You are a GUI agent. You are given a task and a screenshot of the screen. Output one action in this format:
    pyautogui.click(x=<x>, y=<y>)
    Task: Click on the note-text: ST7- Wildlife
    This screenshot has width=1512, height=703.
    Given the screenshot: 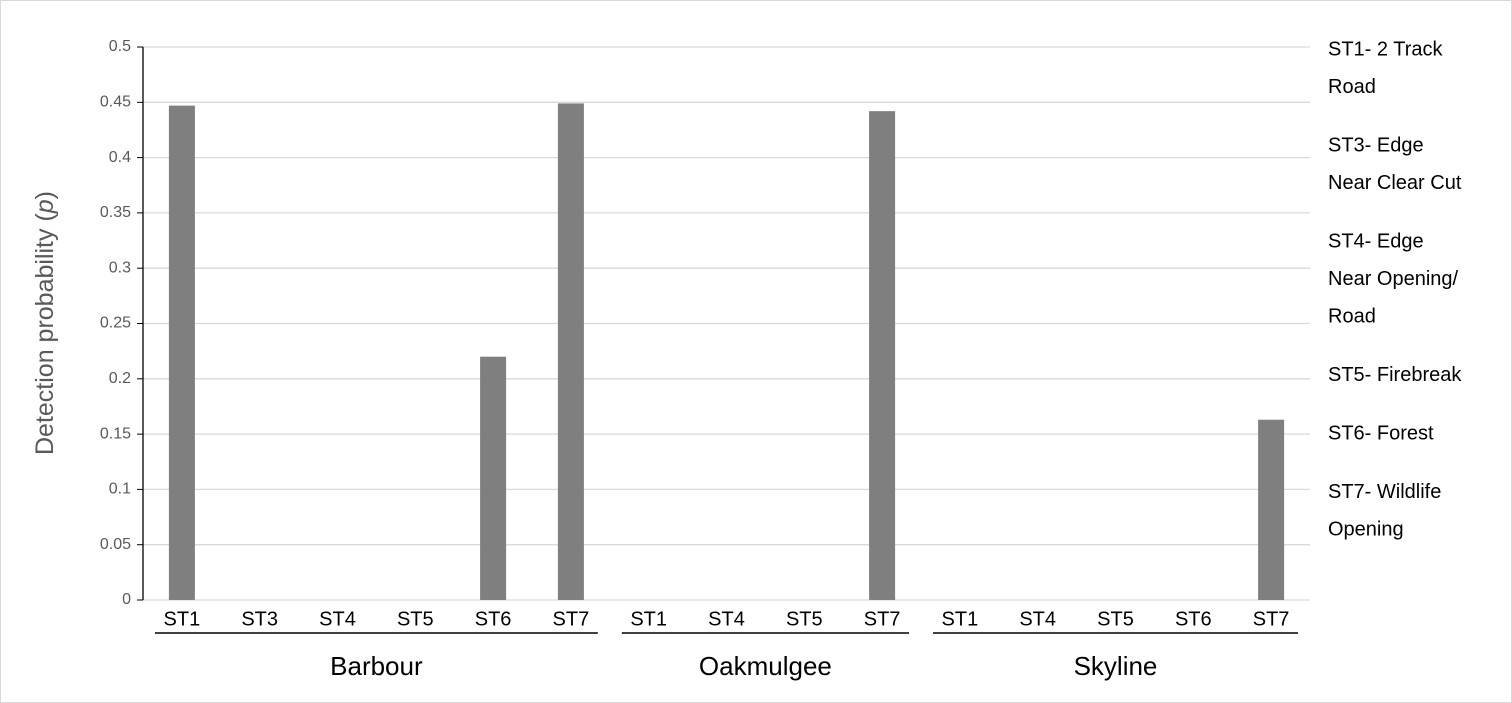 What is the action you would take?
    pyautogui.click(x=1384, y=492)
    